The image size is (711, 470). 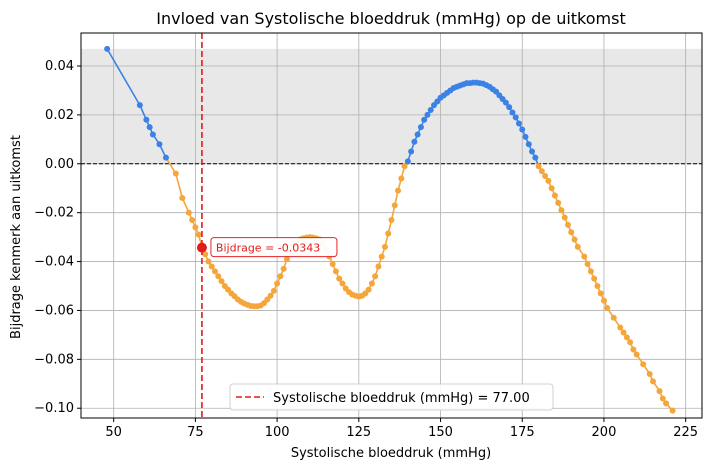 I want to click on y-tick-label: 0.00, so click(x=59, y=164).